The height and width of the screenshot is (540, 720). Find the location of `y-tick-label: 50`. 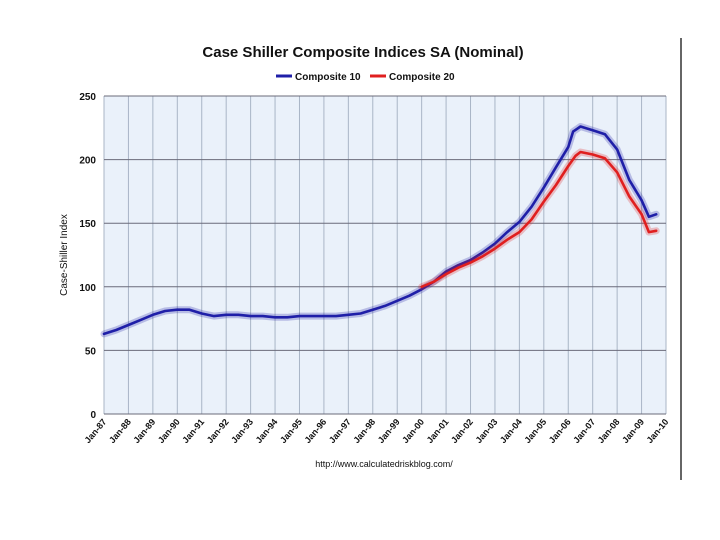

y-tick-label: 50 is located at coordinates (91, 351).